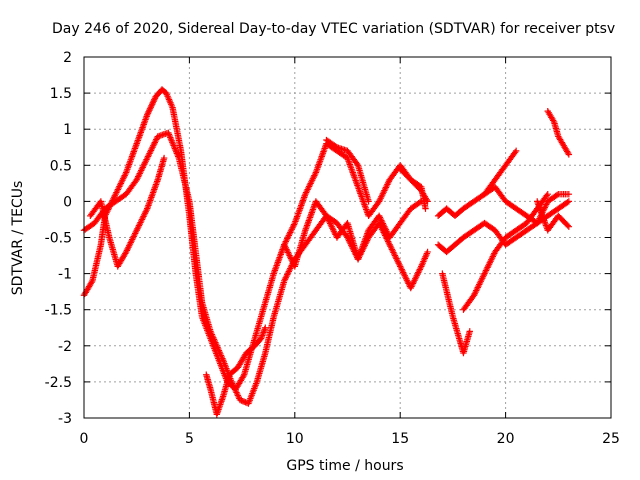 The width and height of the screenshot is (640, 480). What do you see at coordinates (18, 238) in the screenshot?
I see `y-axis-label: SDTVAR / TECUs` at bounding box center [18, 238].